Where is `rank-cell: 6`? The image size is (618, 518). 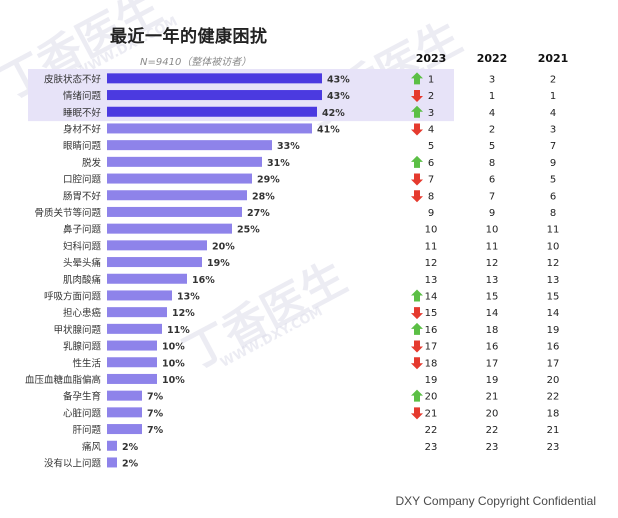
rank-cell: 6 is located at coordinates (553, 196).